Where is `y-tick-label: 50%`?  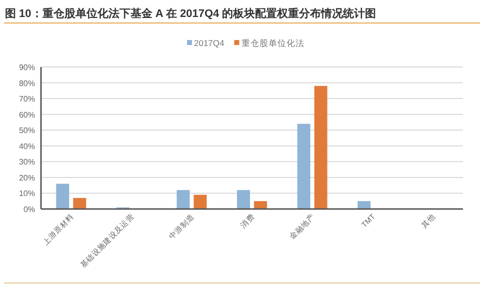 y-tick-label: 50% is located at coordinates (26, 131).